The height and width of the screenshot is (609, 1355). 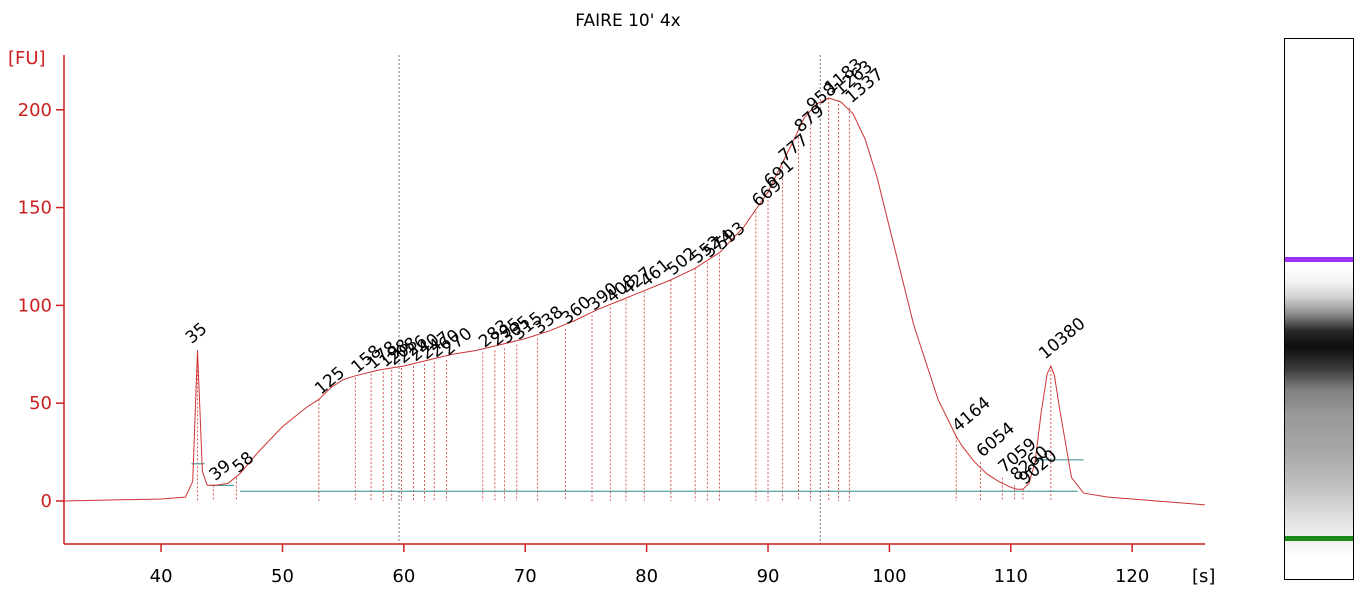 What do you see at coordinates (35, 305) in the screenshot?
I see `y-tick-label: 100` at bounding box center [35, 305].